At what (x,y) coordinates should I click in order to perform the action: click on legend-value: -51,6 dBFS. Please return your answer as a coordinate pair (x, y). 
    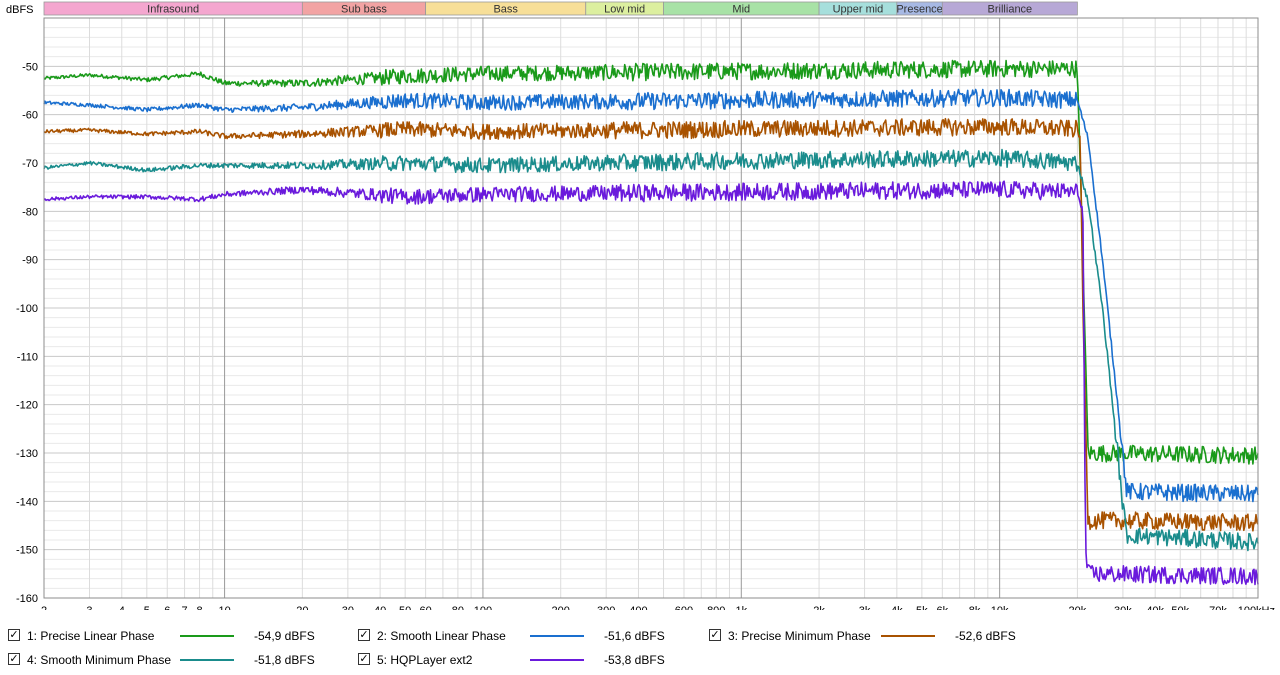
    Looking at the image, I should click on (634, 636).